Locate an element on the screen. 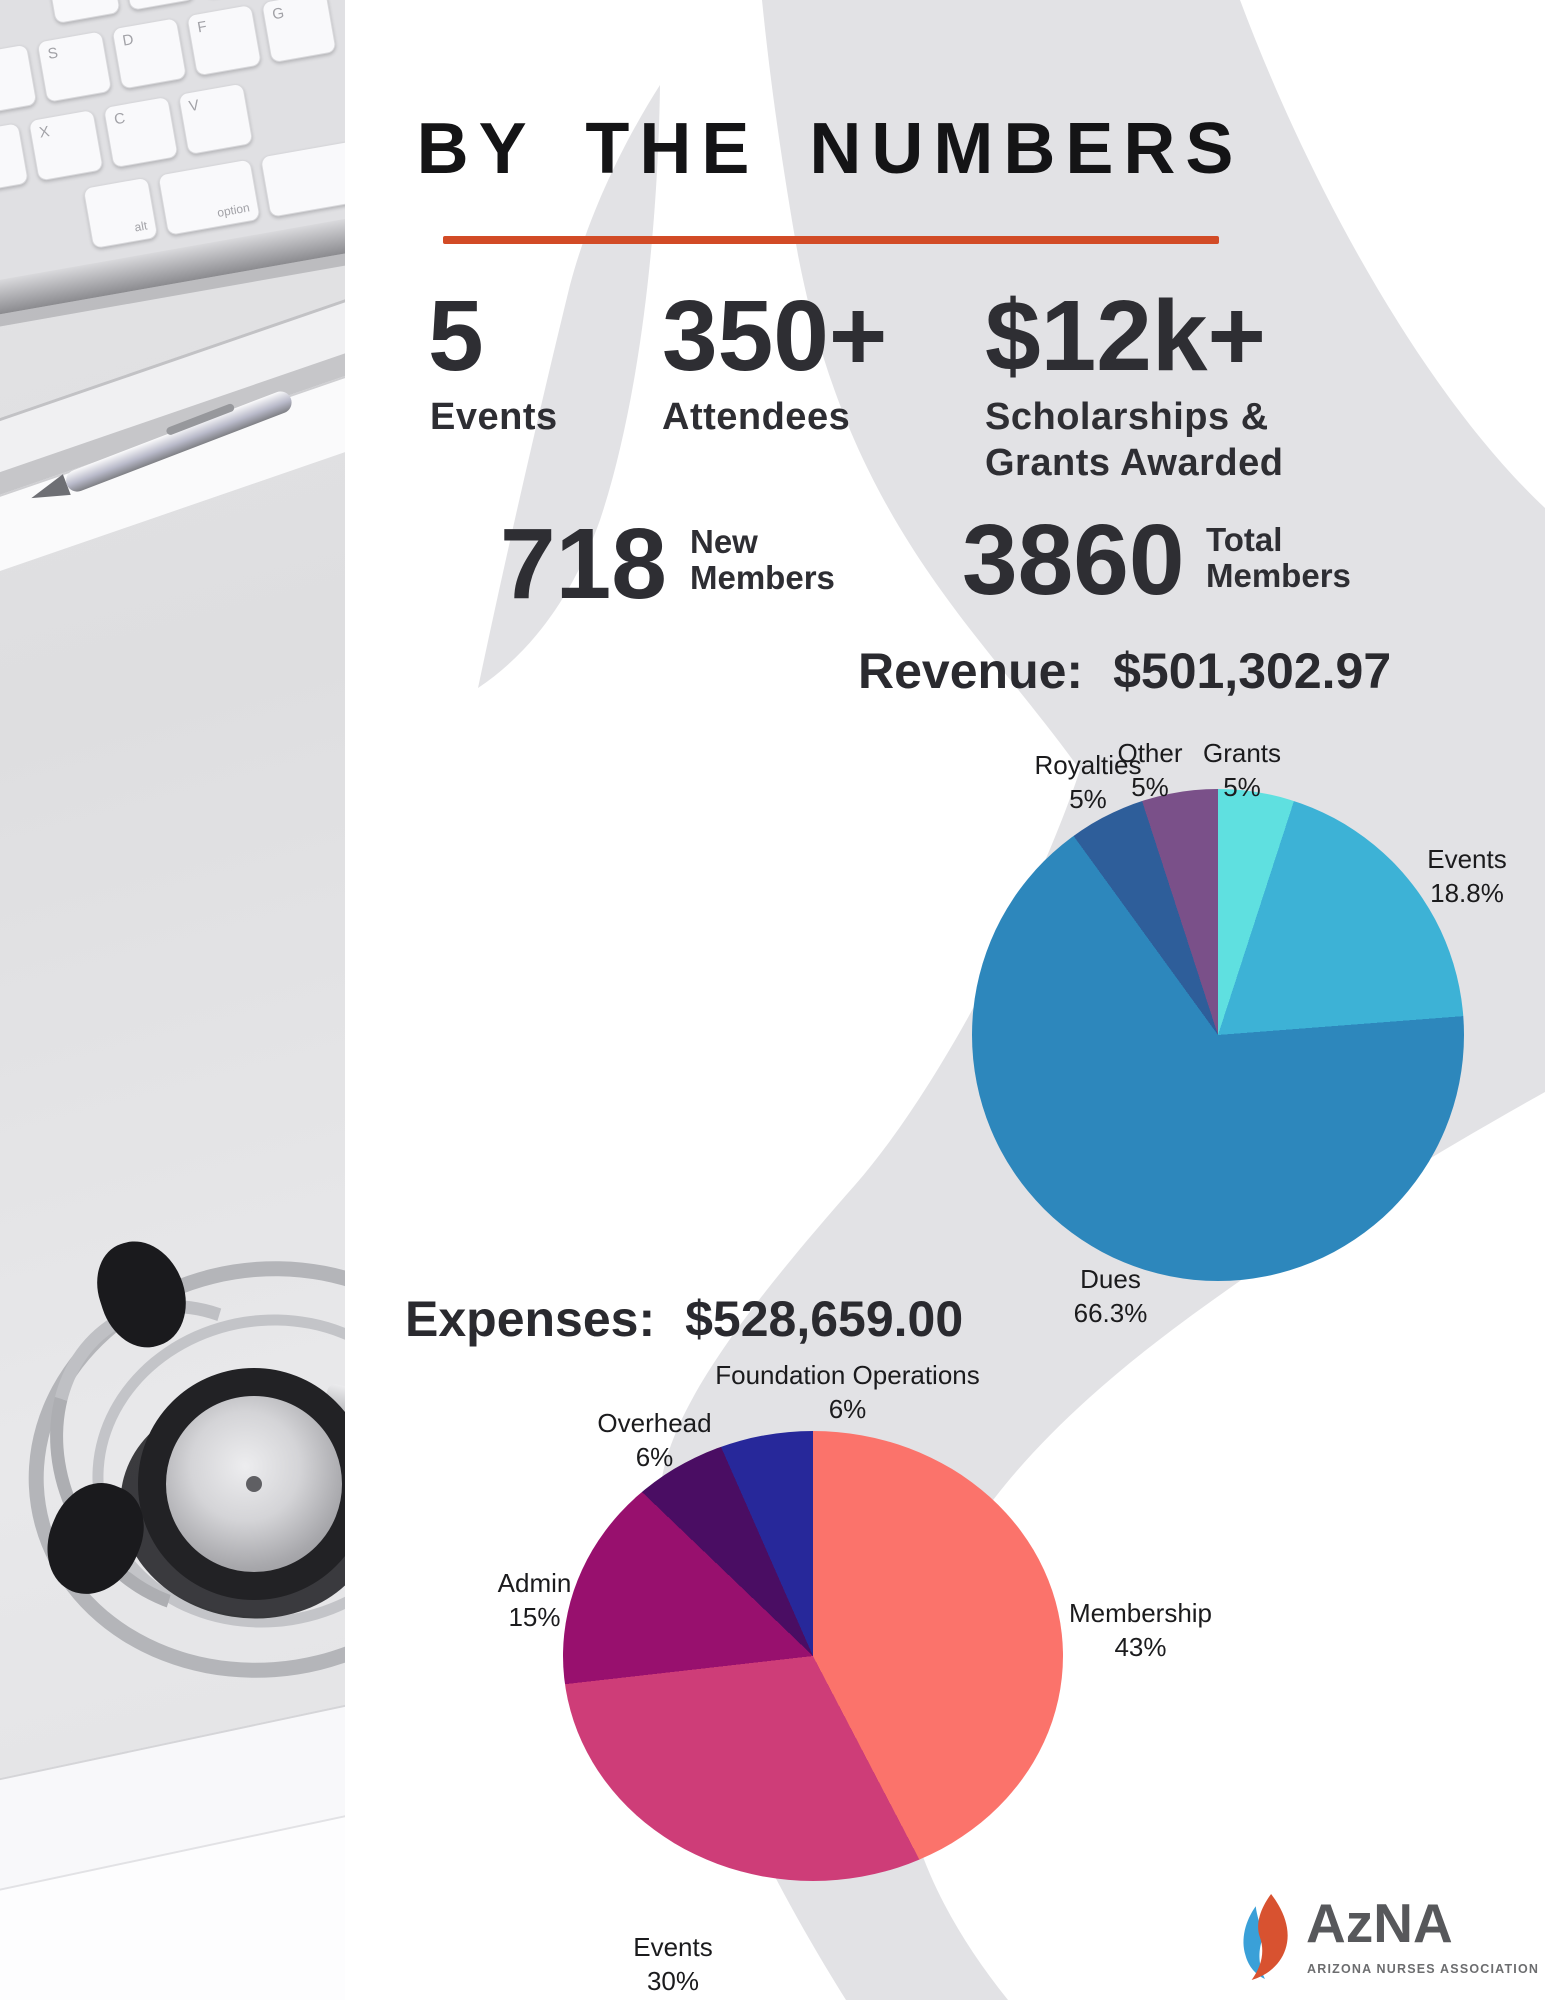  new-members-label-line1: New is located at coordinates (724, 541).